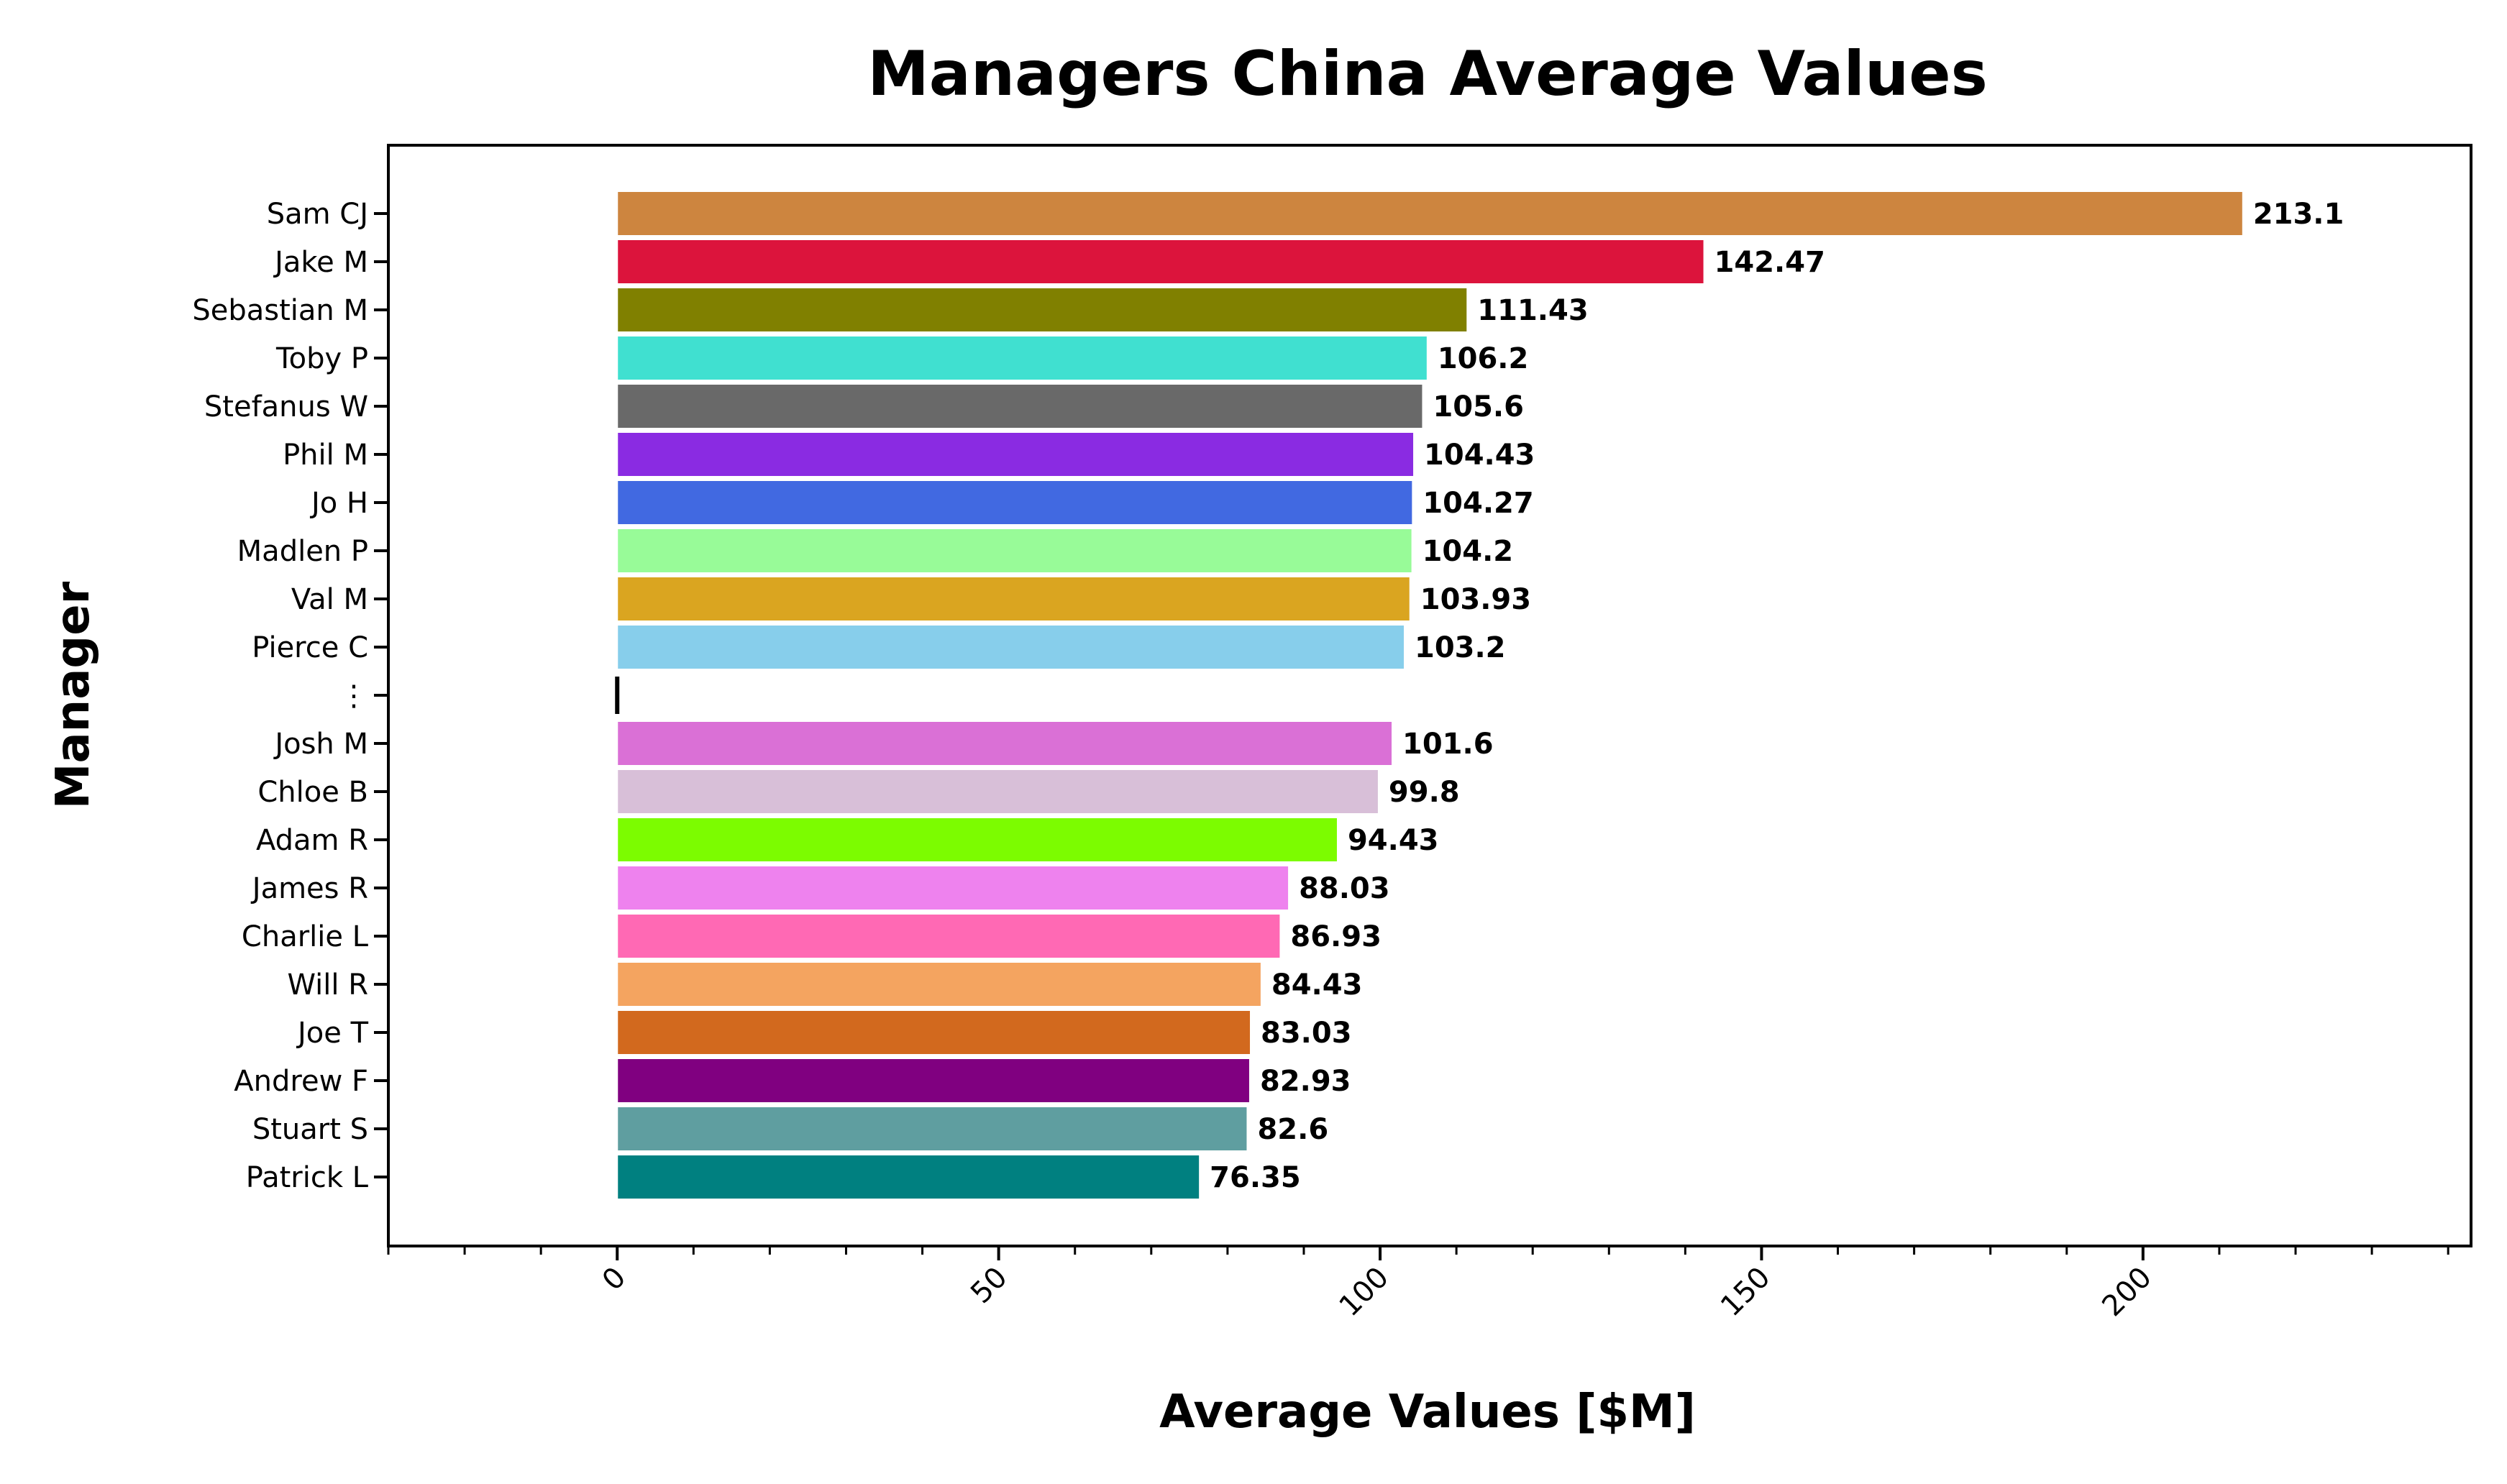 The width and height of the screenshot is (2507, 1484). What do you see at coordinates (1292, 1129) in the screenshot?
I see `data-label: 82.6` at bounding box center [1292, 1129].